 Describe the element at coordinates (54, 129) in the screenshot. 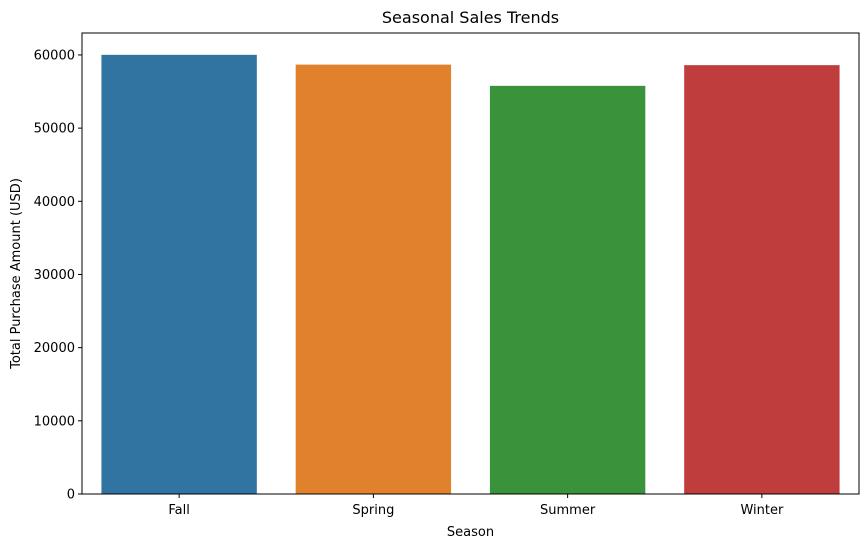

I see `y-tick-label-50000: 50000` at that location.